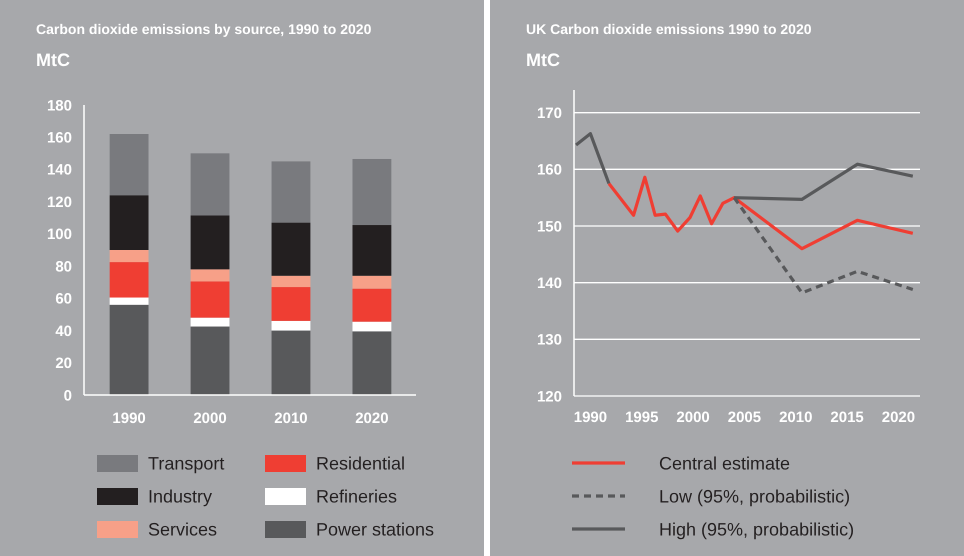  I want to click on x-tick-label: 1995, so click(641, 417).